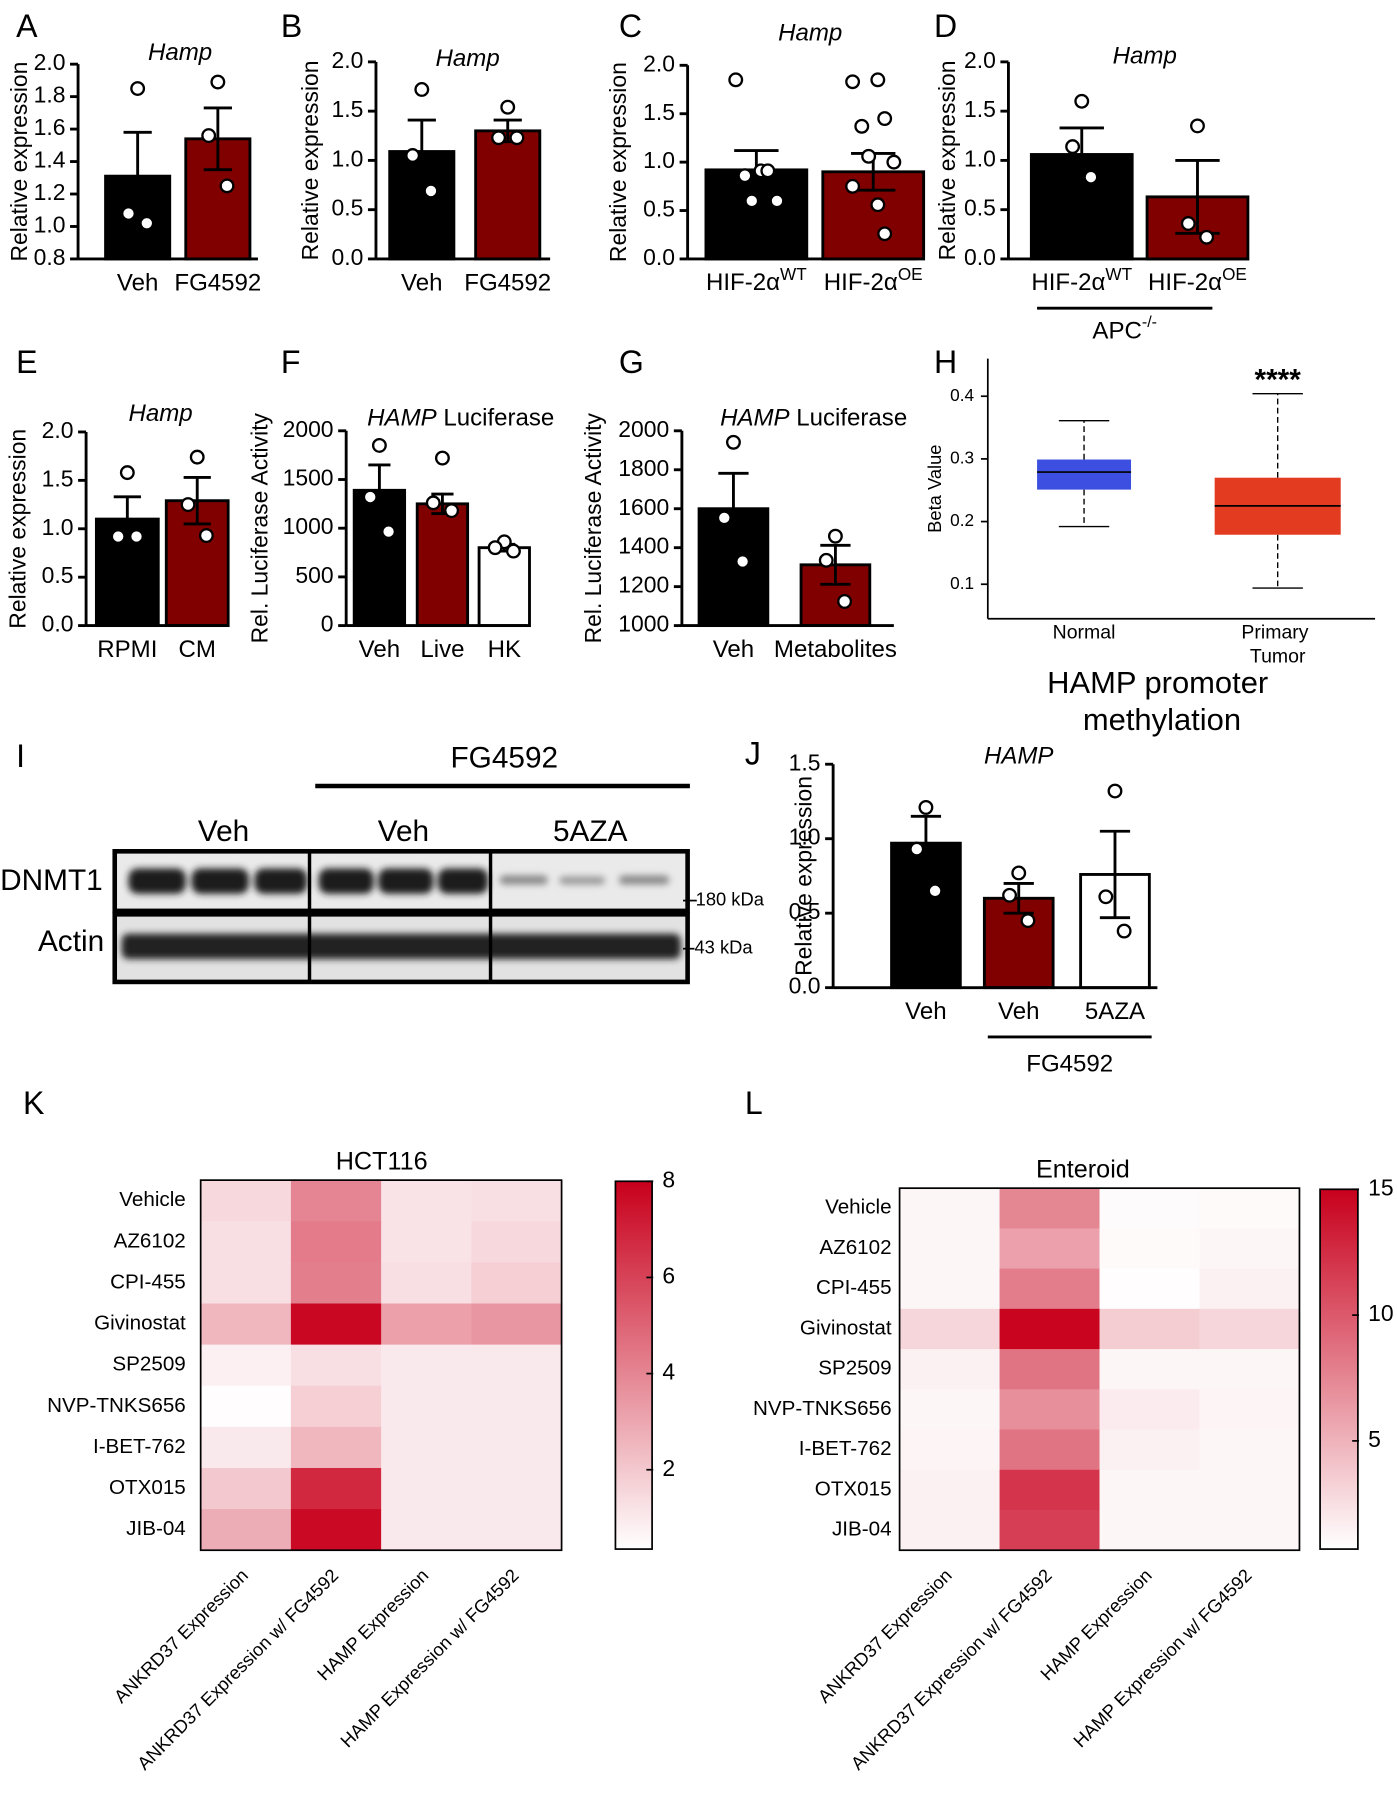  I want to click on y-tick-label: 500, so click(314, 575).